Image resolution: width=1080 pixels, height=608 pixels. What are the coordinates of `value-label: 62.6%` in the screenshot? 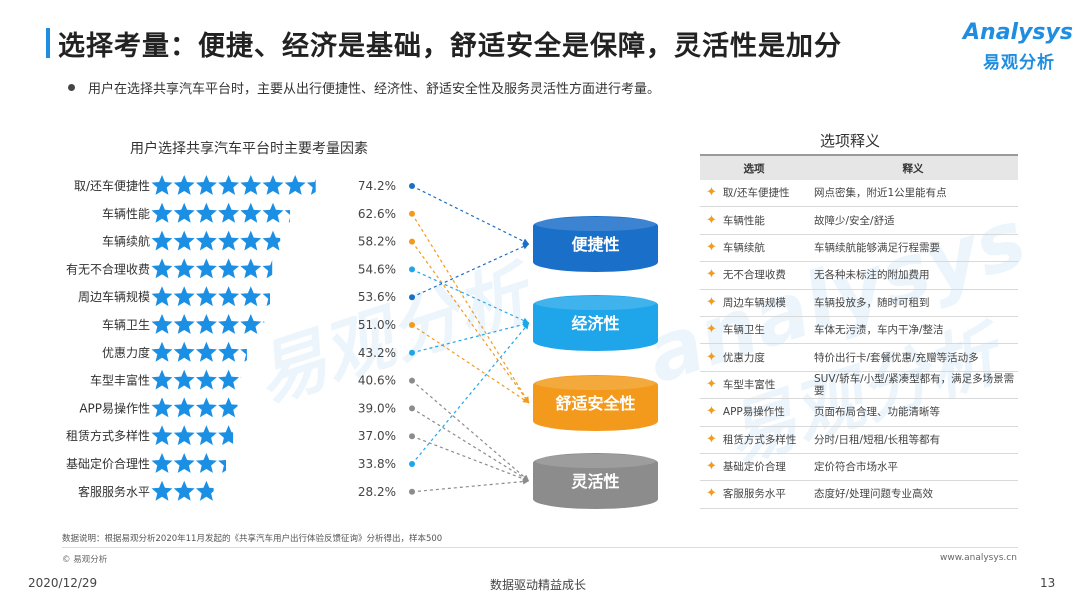 It's located at (377, 214).